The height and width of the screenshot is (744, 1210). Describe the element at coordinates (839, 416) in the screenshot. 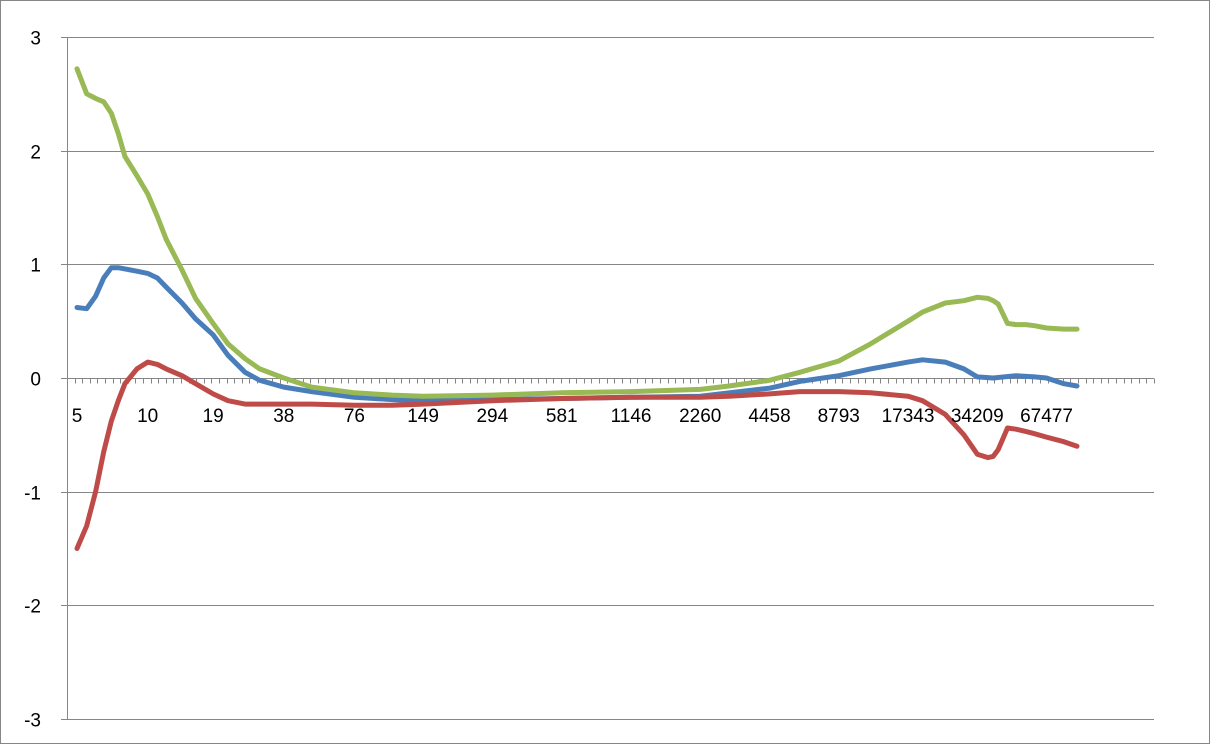

I see `x-tick-label-11: 8793` at that location.